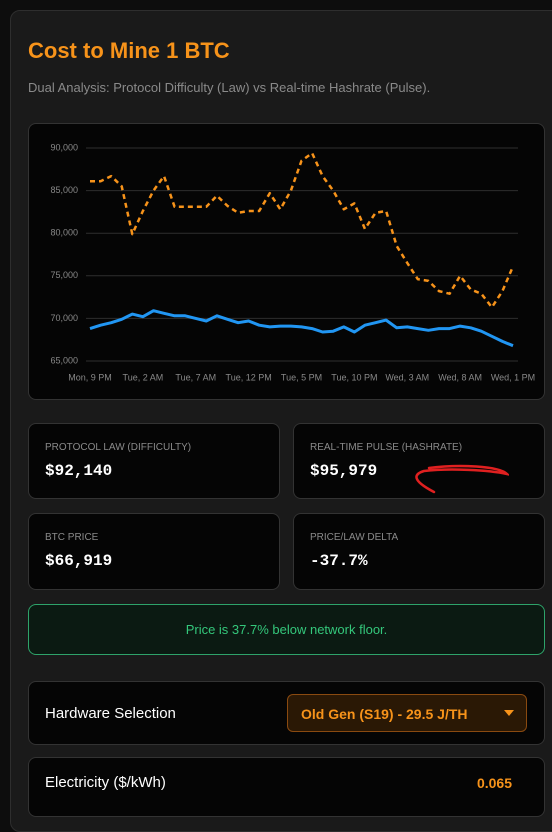  What do you see at coordinates (407, 377) in the screenshot?
I see `x-tick-label: Wed, 3 AM` at bounding box center [407, 377].